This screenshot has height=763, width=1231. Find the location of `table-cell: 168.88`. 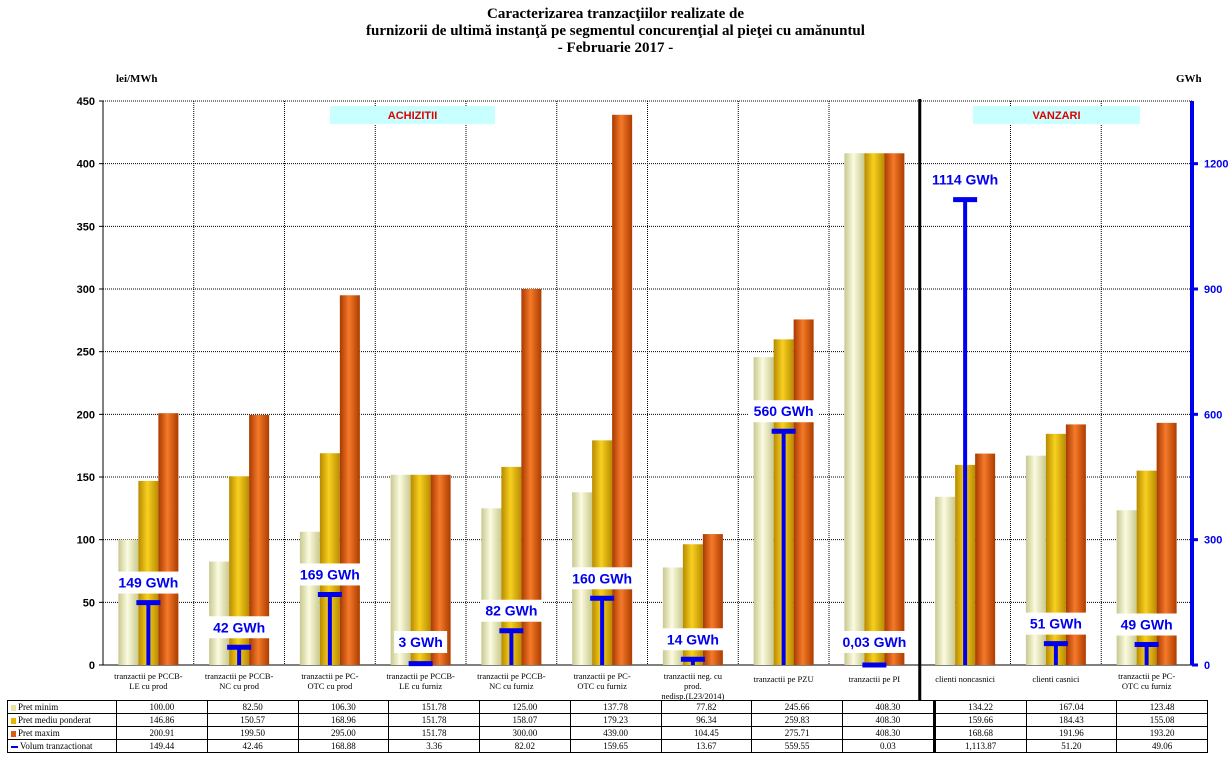

table-cell: 168.88 is located at coordinates (343, 746).